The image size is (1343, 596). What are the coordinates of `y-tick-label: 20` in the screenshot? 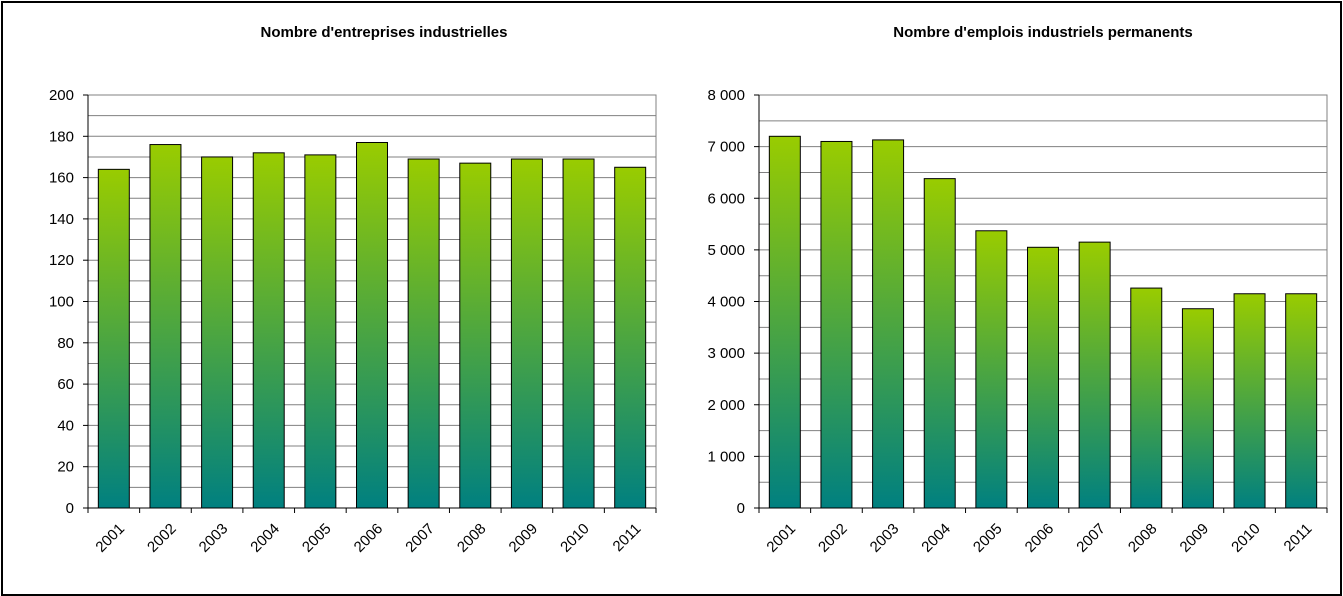 It's located at (65, 467).